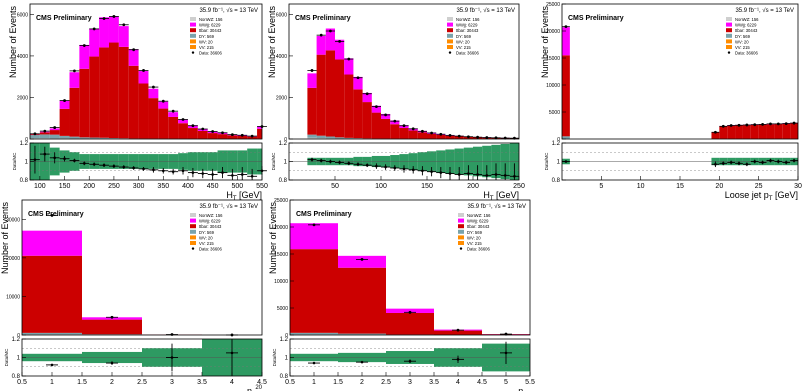 The height and width of the screenshot is (391, 802). Describe the element at coordinates (680, 186) in the screenshot. I see `x-tick-label: 15` at that location.